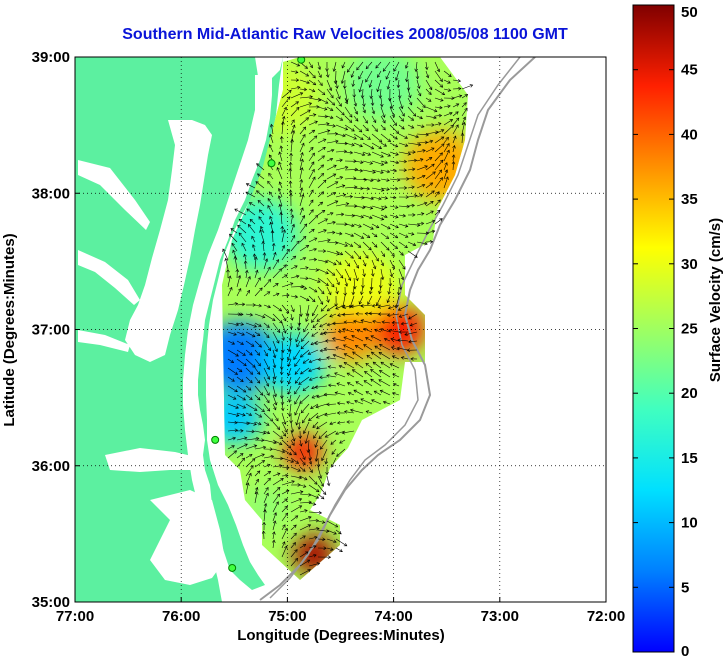  What do you see at coordinates (168, 241) in the screenshot?
I see `chesapeake-bay` at bounding box center [168, 241].